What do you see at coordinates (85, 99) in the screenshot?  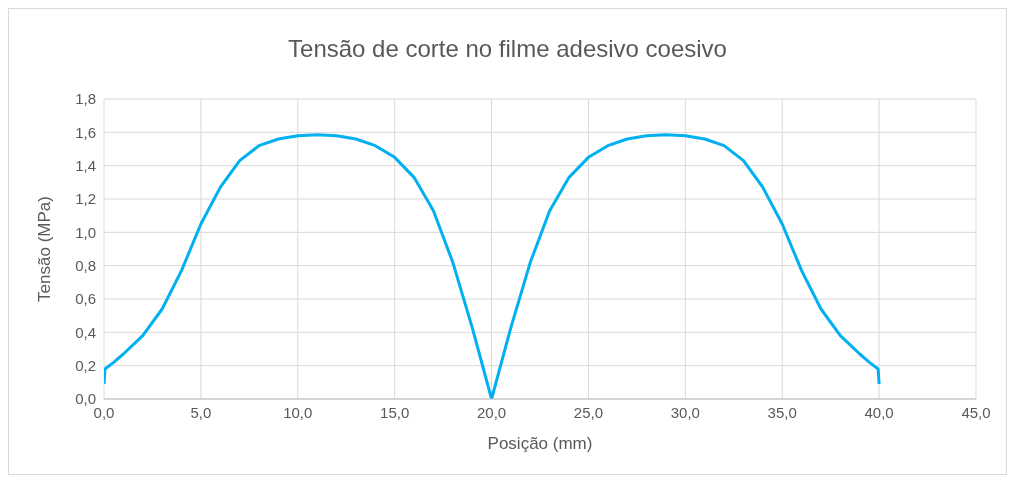 I see `y-tick-label: 1,8` at bounding box center [85, 99].